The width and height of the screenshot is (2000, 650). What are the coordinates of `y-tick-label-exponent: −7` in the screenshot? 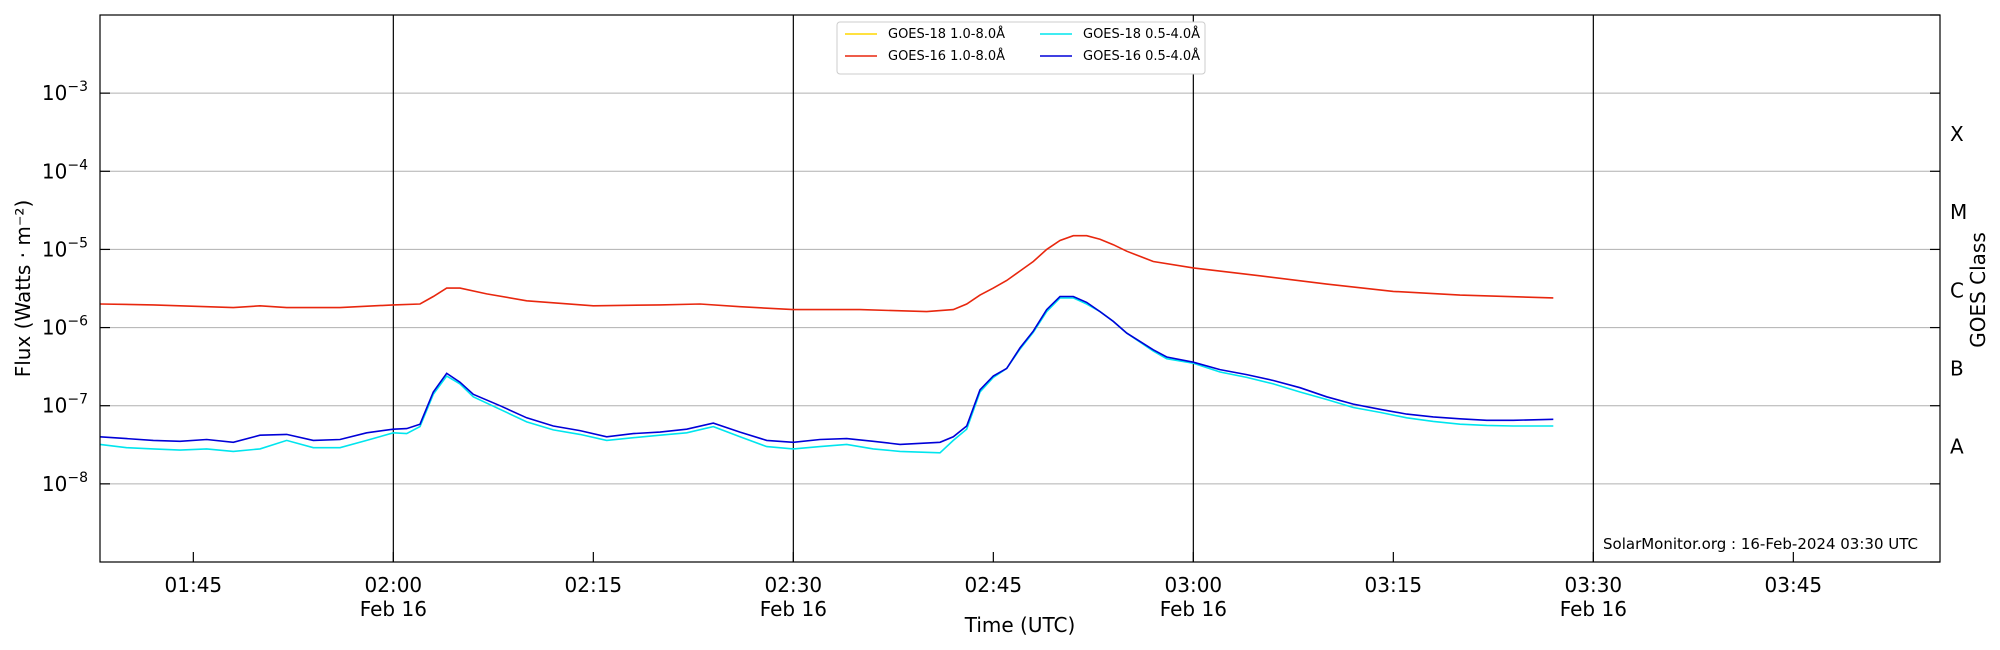 It's located at (77, 400).